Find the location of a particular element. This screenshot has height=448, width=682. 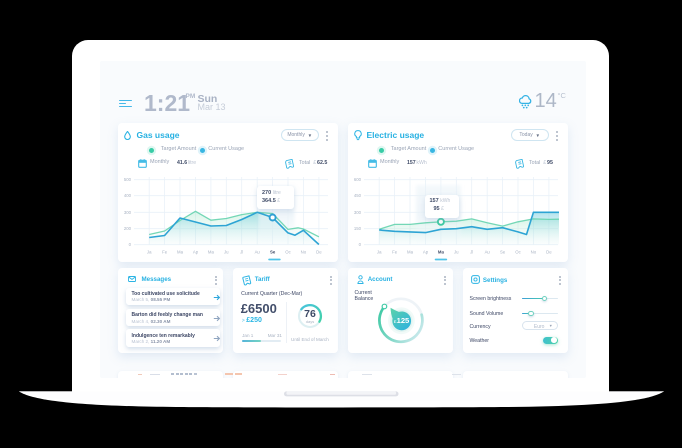

svg-text: 150 is located at coordinates (357, 228).